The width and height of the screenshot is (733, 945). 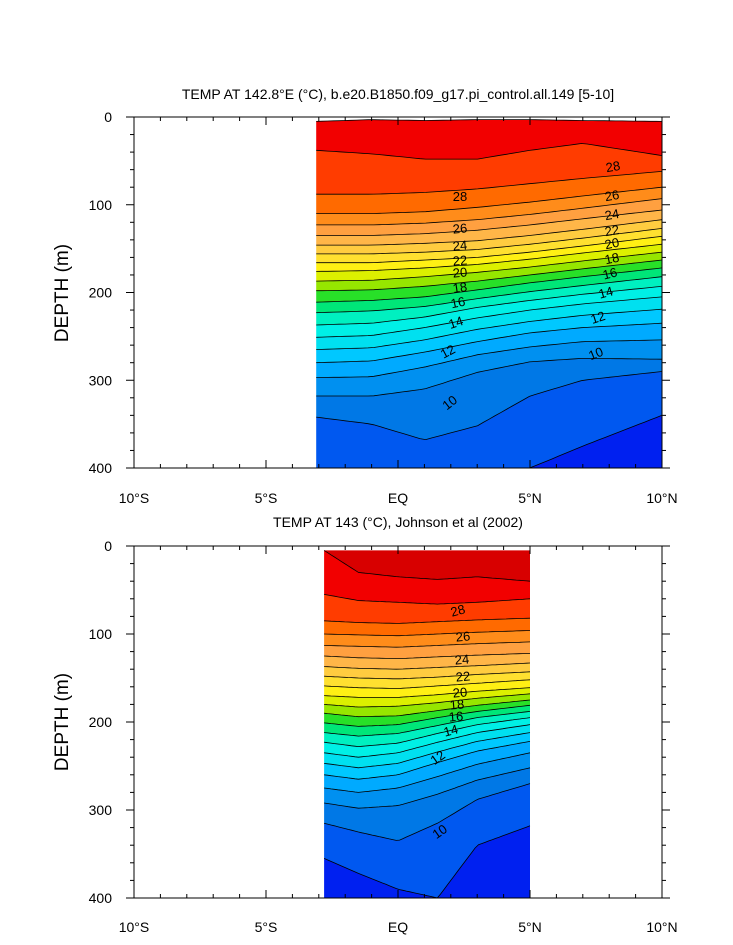 I want to click on bottom-panel-y-axis-label: DEPTH (m), so click(x=62, y=722).